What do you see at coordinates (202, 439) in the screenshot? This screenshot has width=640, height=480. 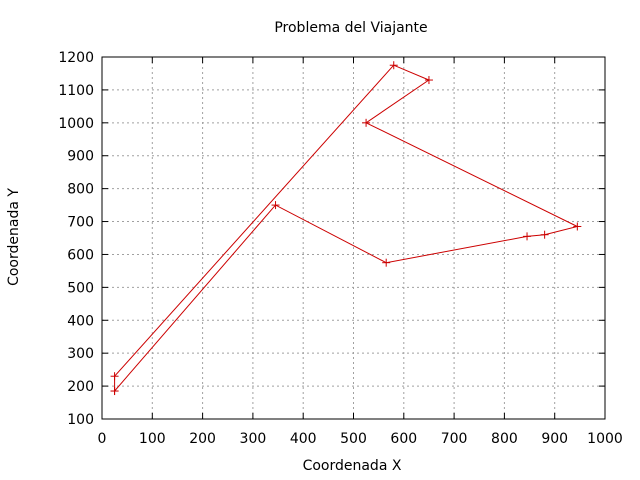 I see `x-tick-label: 200` at bounding box center [202, 439].